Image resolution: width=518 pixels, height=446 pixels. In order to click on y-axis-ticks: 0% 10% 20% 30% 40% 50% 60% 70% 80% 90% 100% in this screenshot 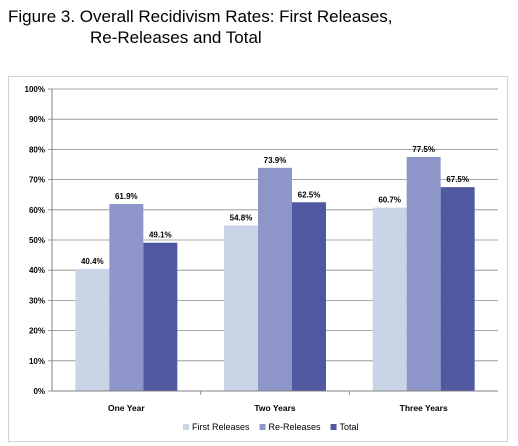, I will do `click(35, 240)`.